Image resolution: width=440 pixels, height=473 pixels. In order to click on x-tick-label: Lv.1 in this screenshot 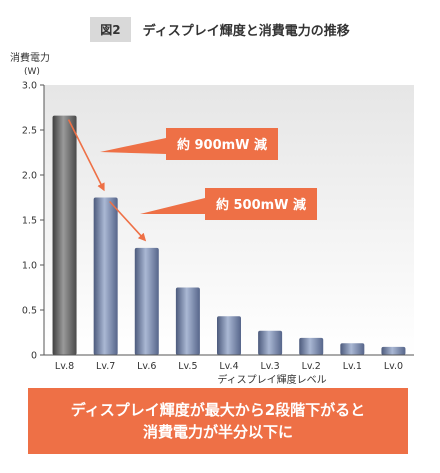, I will do `click(352, 366)`.